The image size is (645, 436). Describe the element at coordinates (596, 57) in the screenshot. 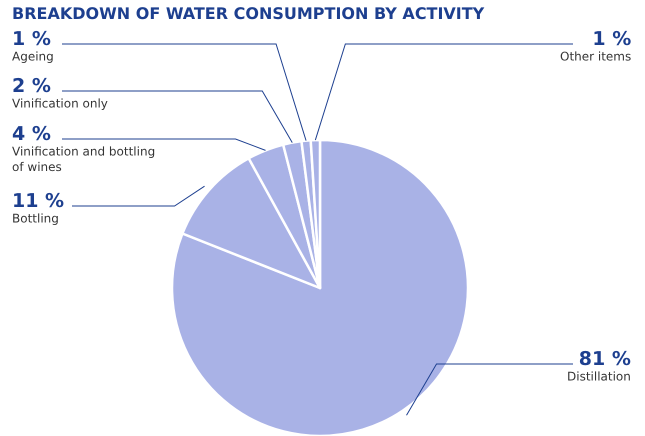

I see `slice-label: Other items` at that location.